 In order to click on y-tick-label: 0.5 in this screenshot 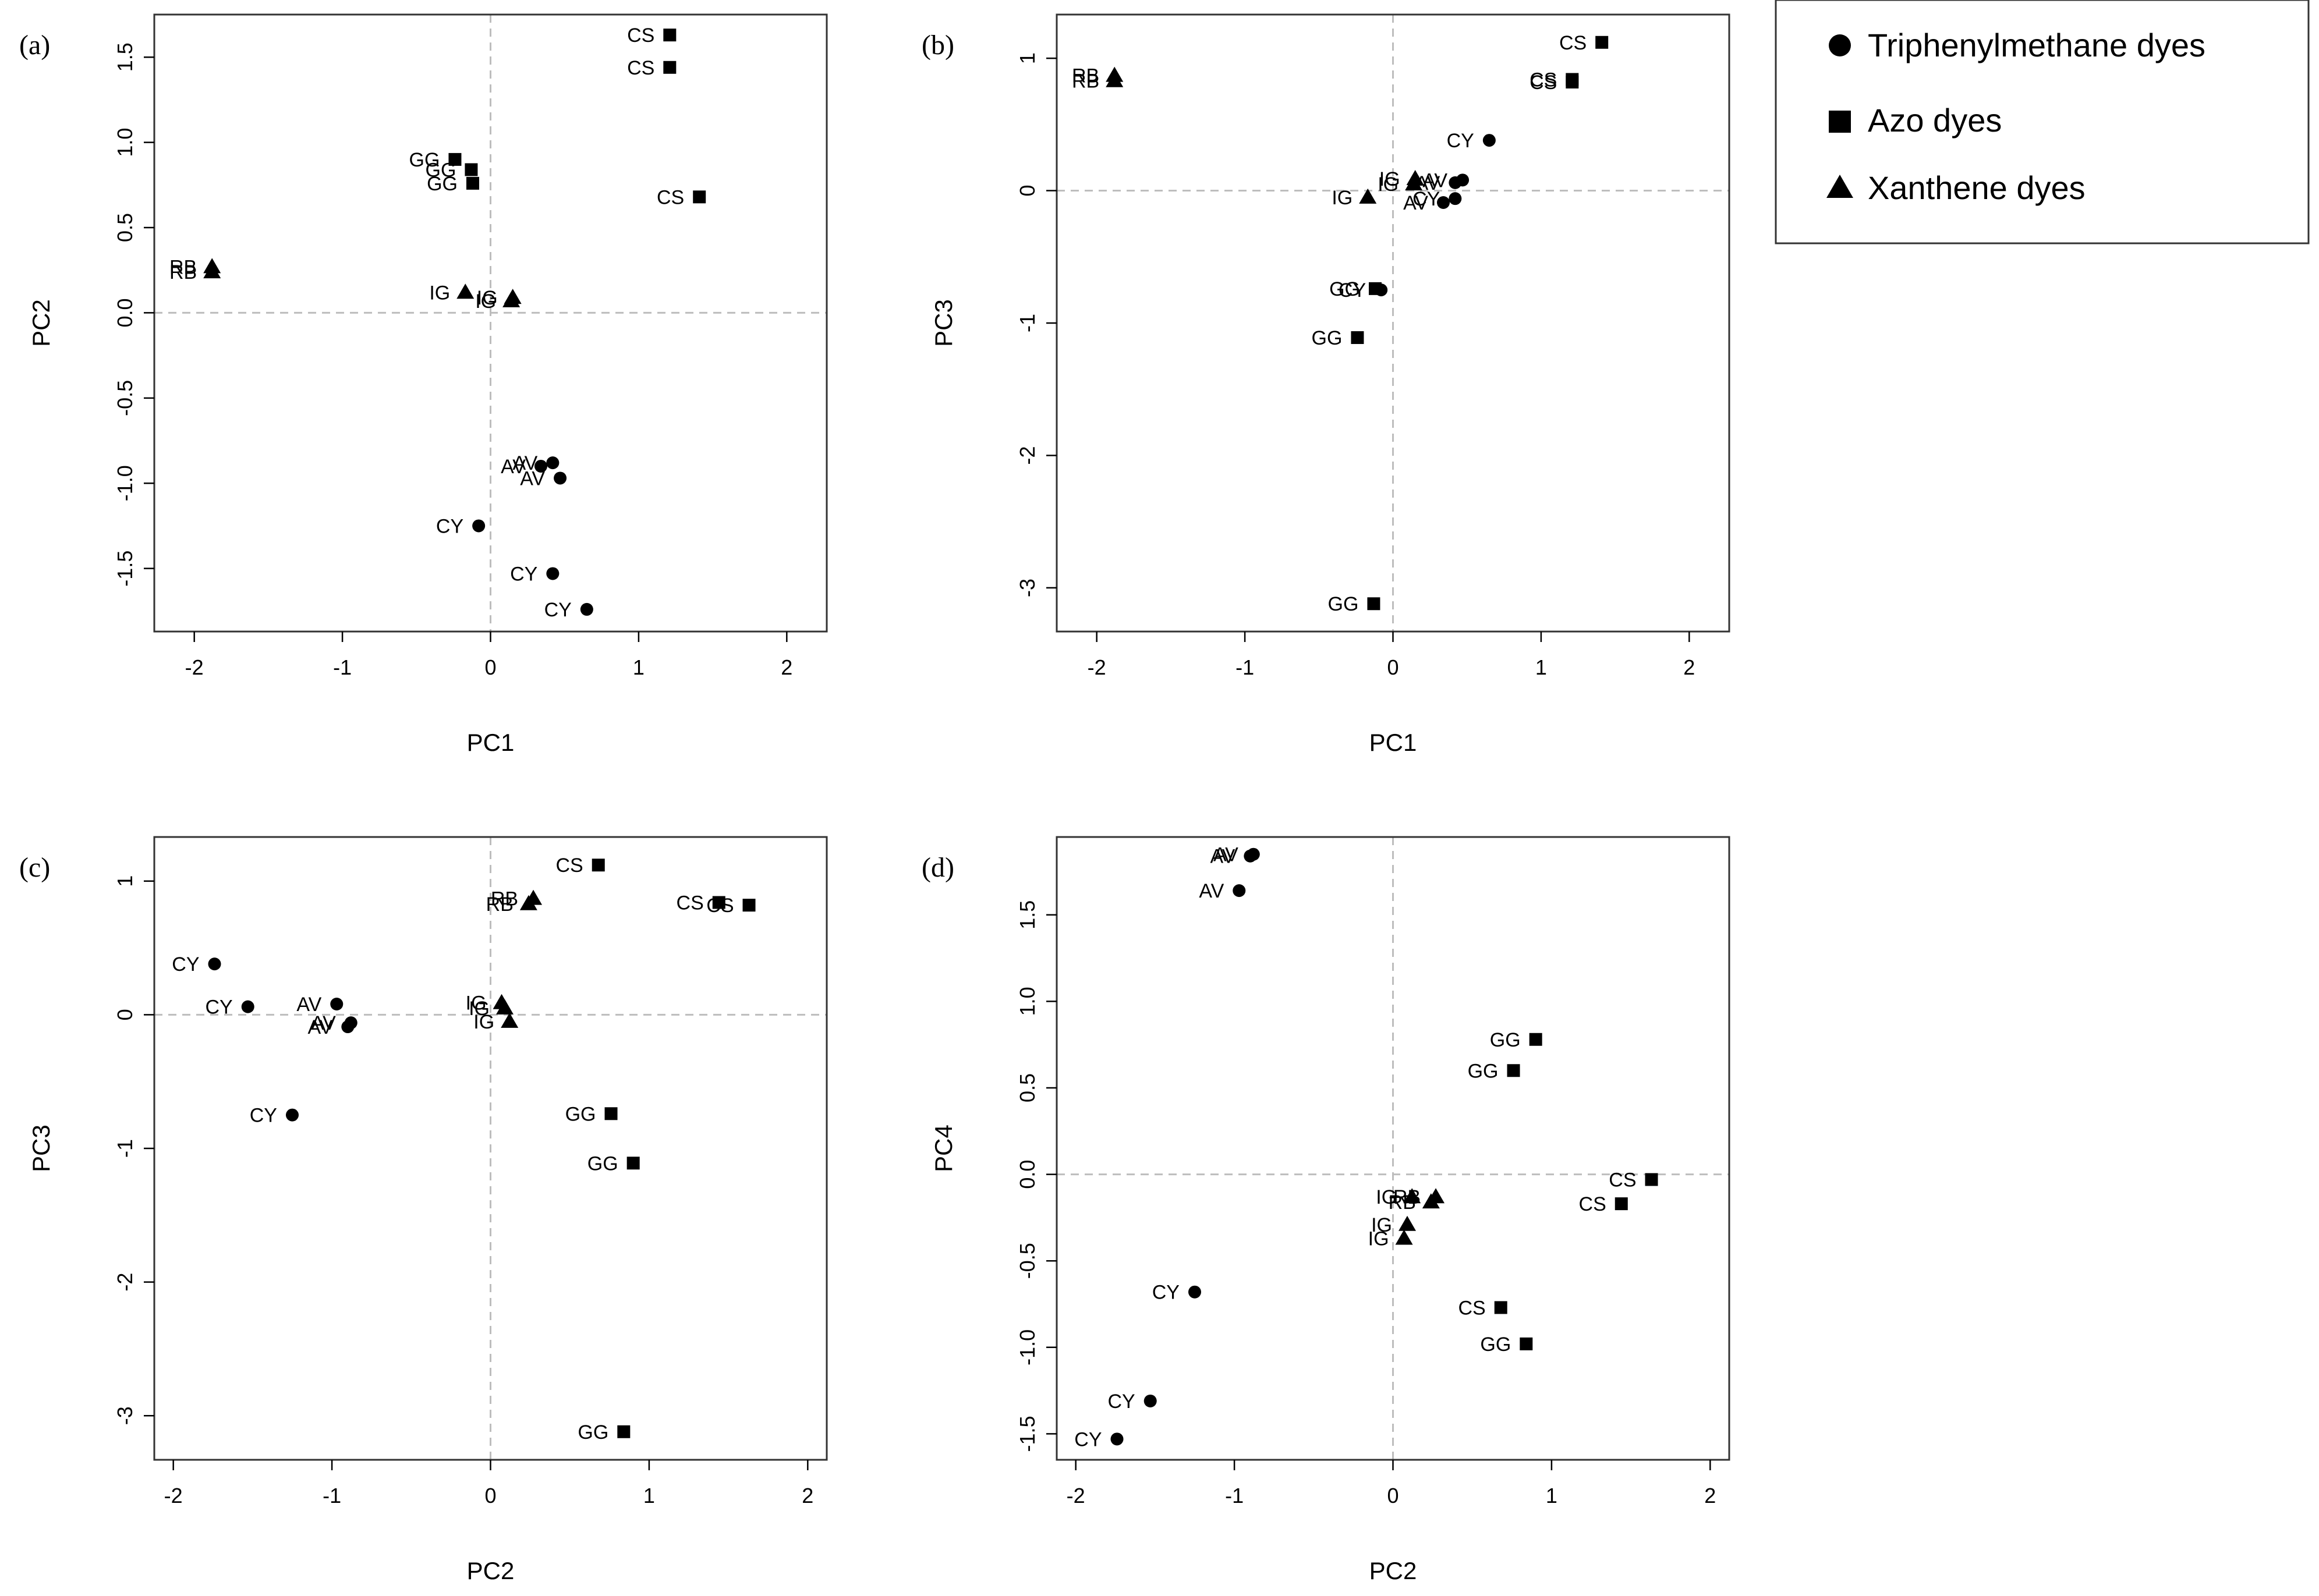, I will do `click(125, 227)`.